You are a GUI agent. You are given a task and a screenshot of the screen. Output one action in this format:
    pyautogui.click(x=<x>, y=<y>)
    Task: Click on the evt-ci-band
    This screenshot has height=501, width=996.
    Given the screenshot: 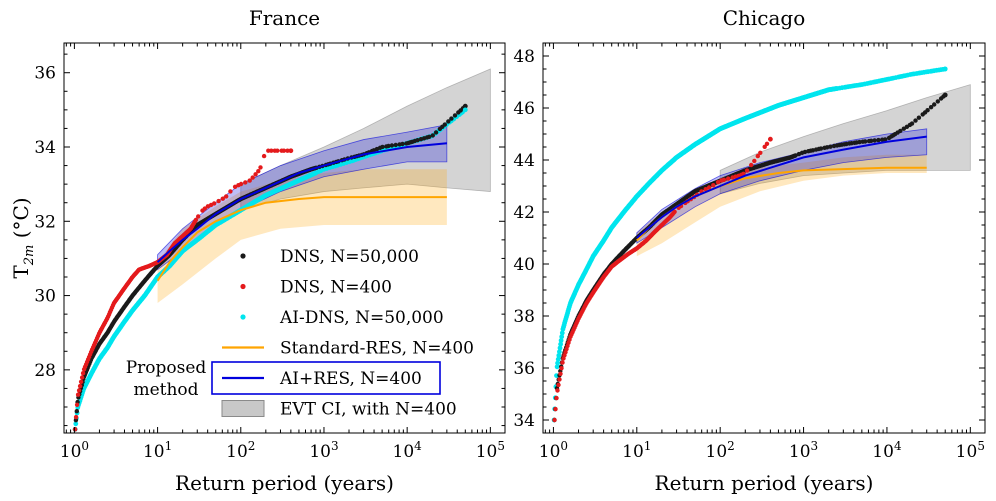 What is the action you would take?
    pyautogui.click(x=845, y=139)
    